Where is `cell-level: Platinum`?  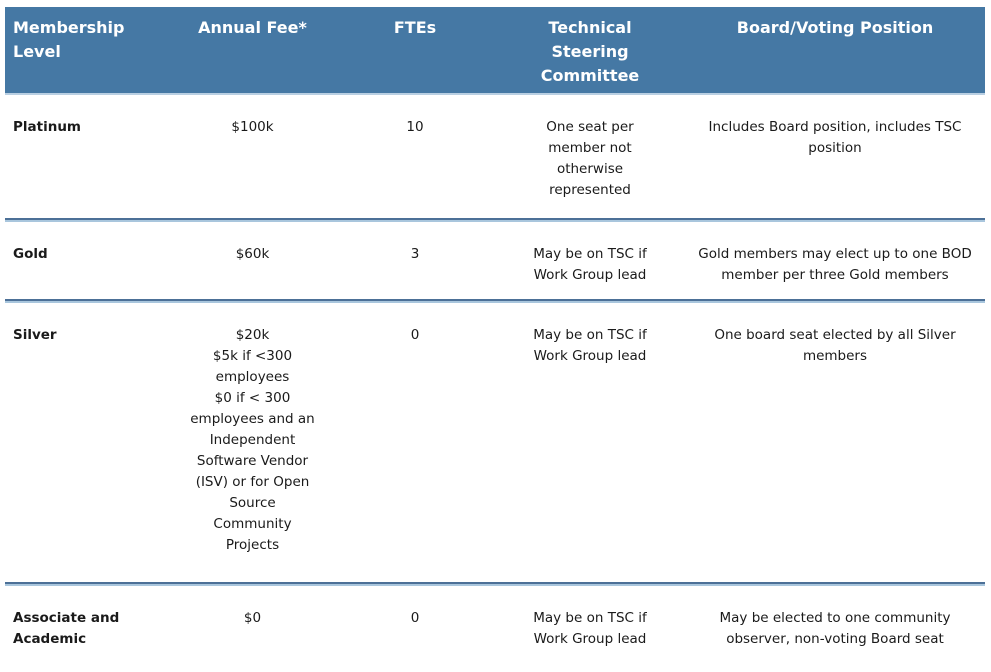
cell-level: Platinum is located at coordinates (47, 127).